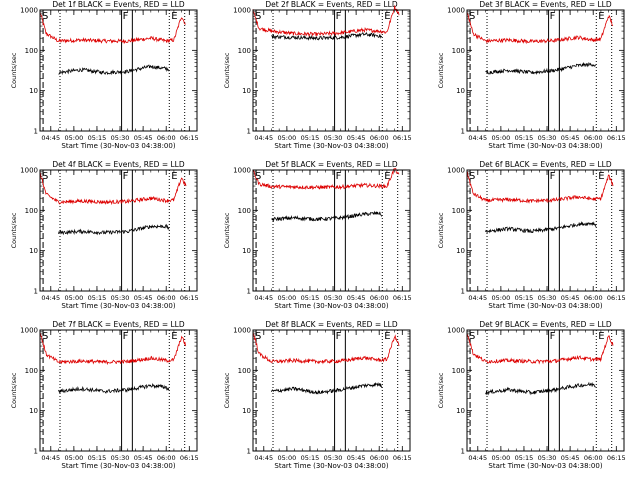  Describe the element at coordinates (331, 324) in the screenshot. I see `chart-title: Det 8f BLACK = Events, RED = LLD` at that location.